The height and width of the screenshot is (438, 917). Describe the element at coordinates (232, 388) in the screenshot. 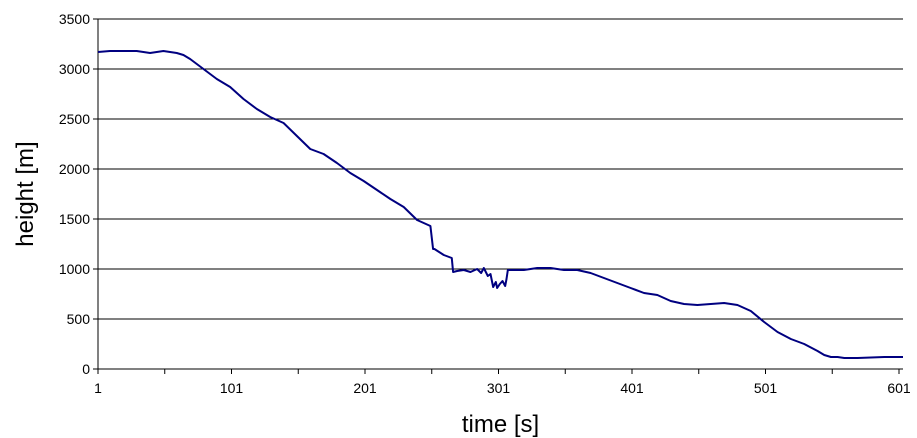

I see `x-tick-label: 101` at that location.